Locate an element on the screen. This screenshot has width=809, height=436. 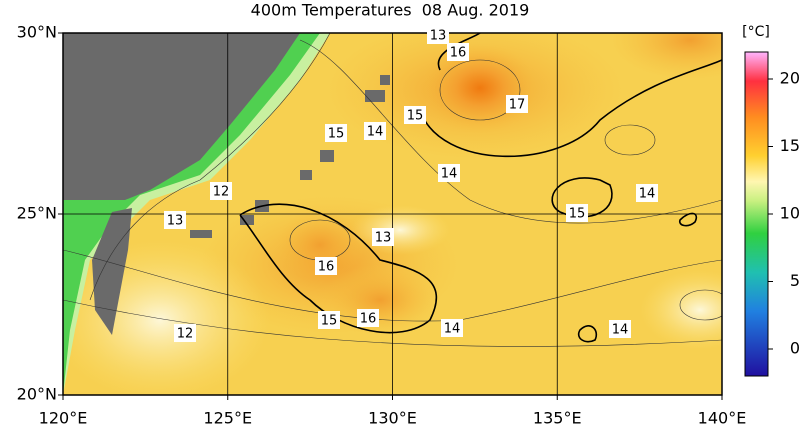
x-tick-label: 130°E is located at coordinates (392, 418).